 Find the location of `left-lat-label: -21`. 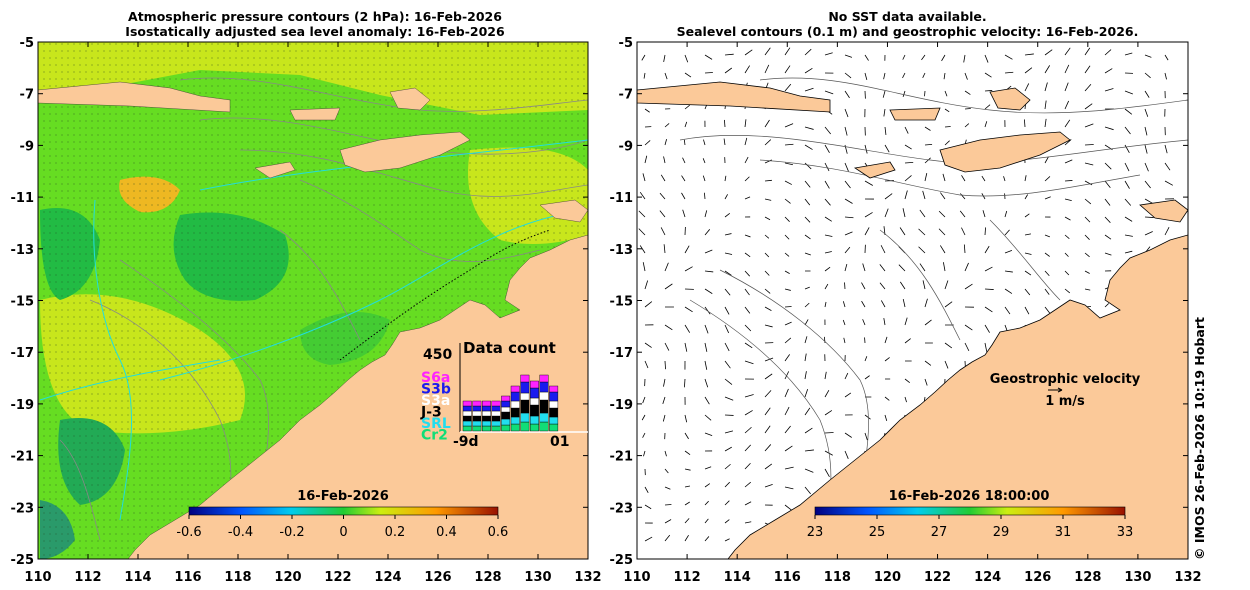

left-lat-label: -21 is located at coordinates (23, 457).